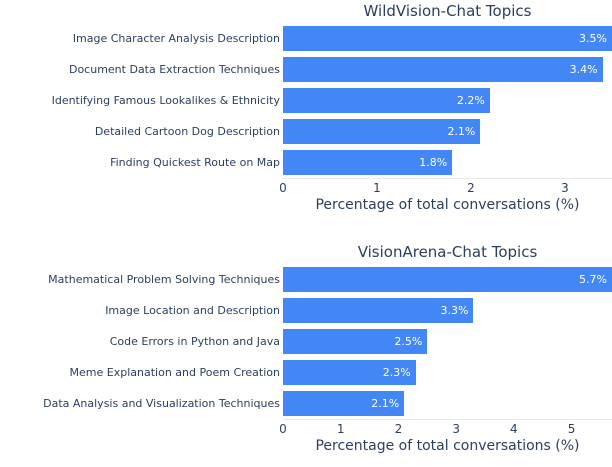 The width and height of the screenshot is (612, 467). Describe the element at coordinates (514, 429) in the screenshot. I see `x-tick-label: 4` at that location.